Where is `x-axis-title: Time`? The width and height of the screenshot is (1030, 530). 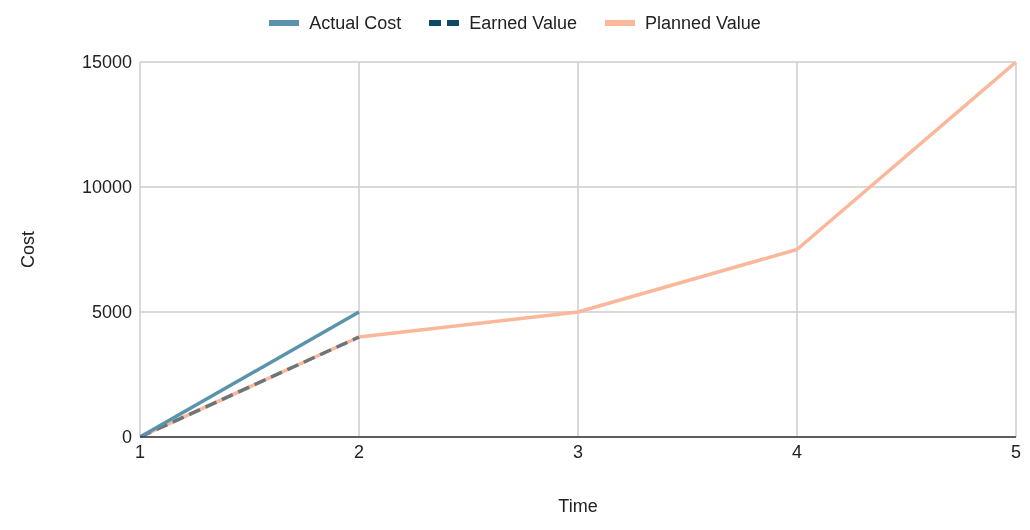
x-axis-title: Time is located at coordinates (578, 506).